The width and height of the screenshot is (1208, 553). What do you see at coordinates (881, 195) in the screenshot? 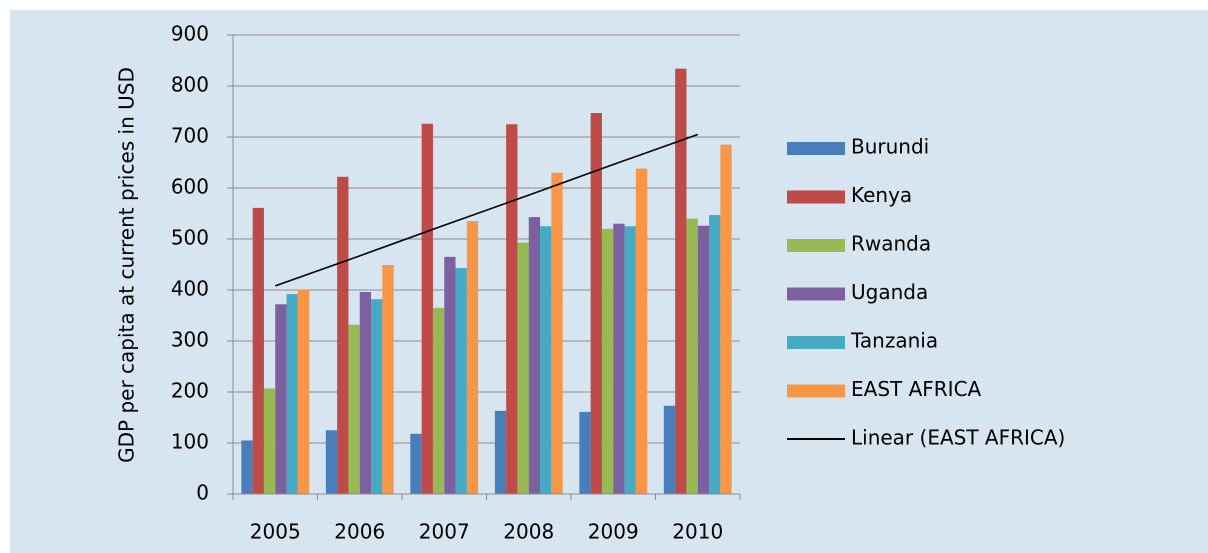
I see `legend-label: Kenya` at bounding box center [881, 195].